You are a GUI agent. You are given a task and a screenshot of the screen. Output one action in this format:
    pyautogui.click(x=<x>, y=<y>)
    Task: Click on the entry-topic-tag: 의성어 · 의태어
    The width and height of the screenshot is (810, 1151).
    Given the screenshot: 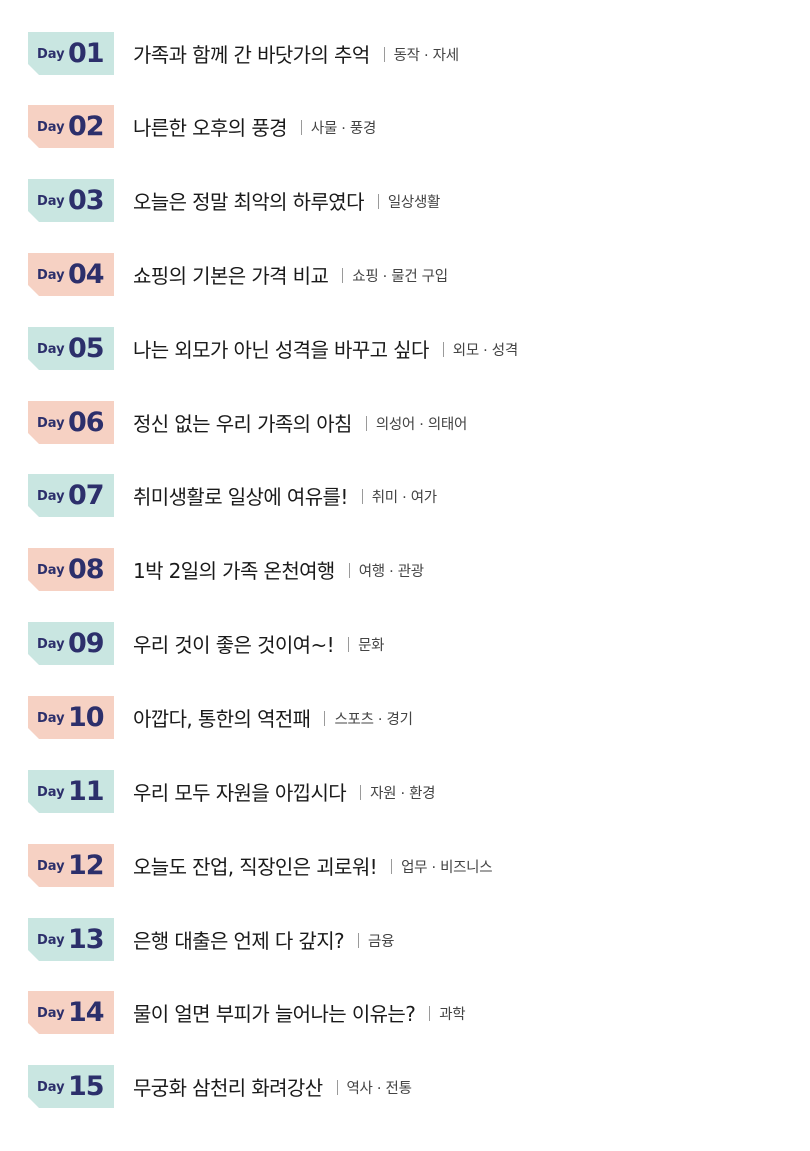 What is the action you would take?
    pyautogui.click(x=421, y=424)
    